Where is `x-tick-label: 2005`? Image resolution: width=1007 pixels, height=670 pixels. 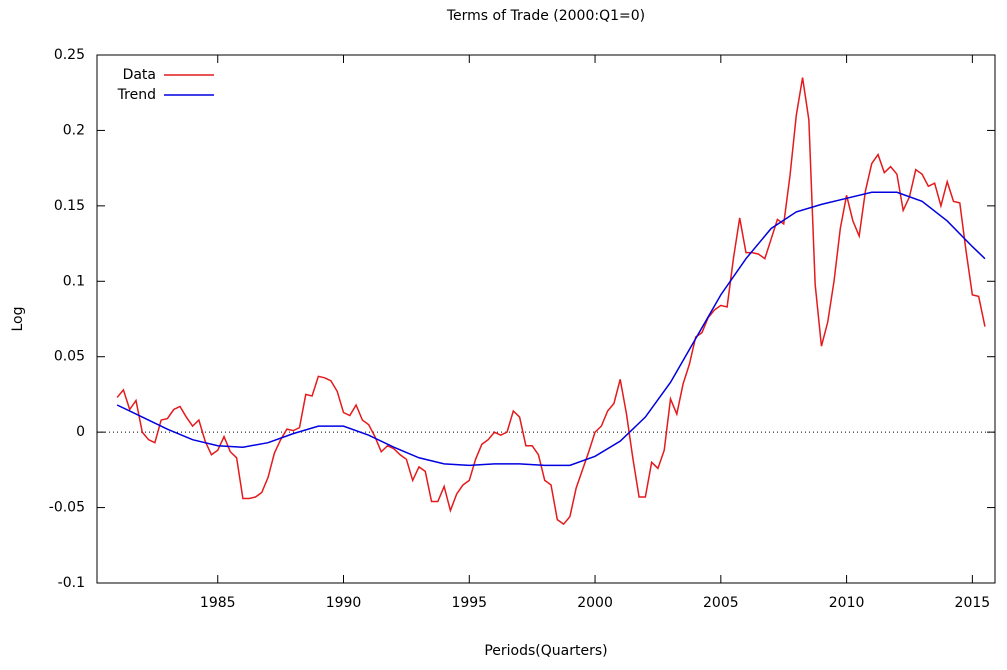
x-tick-label: 2005 is located at coordinates (721, 603).